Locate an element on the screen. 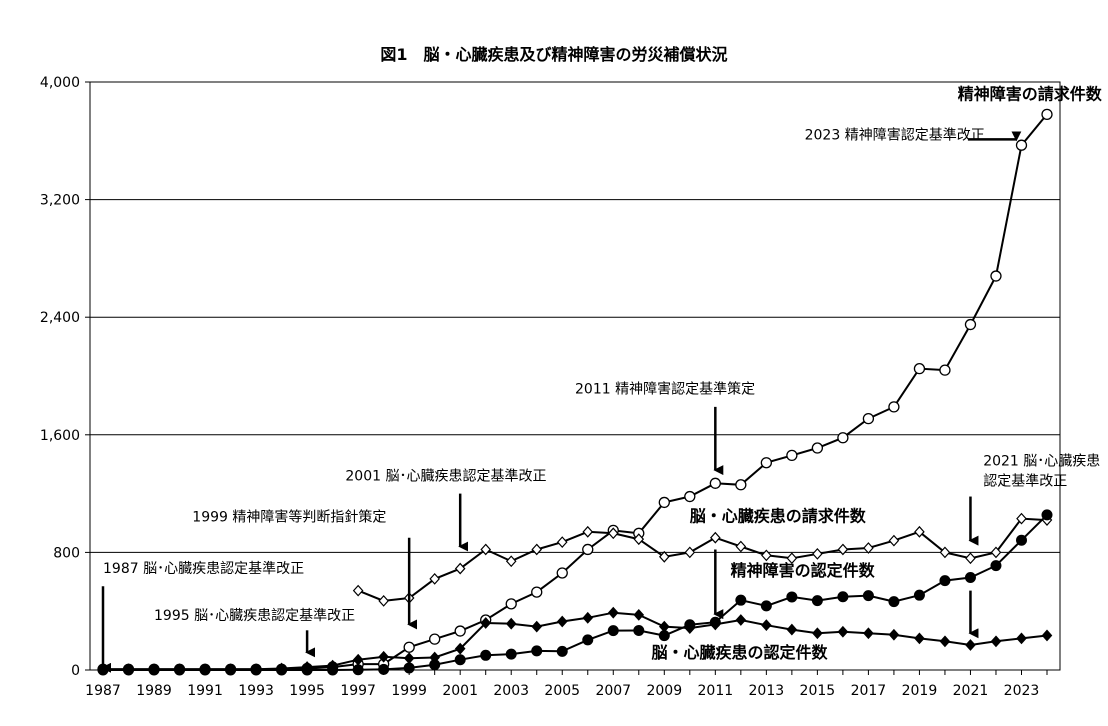 This screenshot has height=726, width=1108. x-tick-label: 1997 is located at coordinates (358, 691).